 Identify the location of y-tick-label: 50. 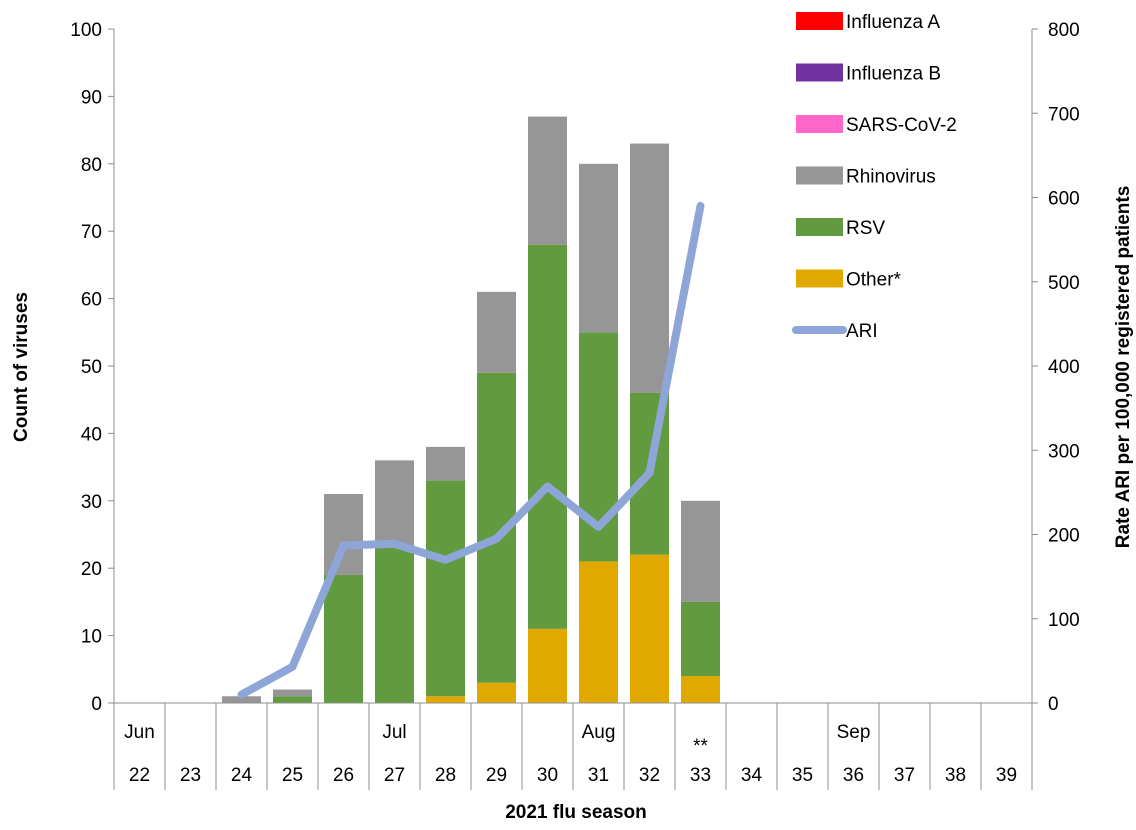
(91, 367).